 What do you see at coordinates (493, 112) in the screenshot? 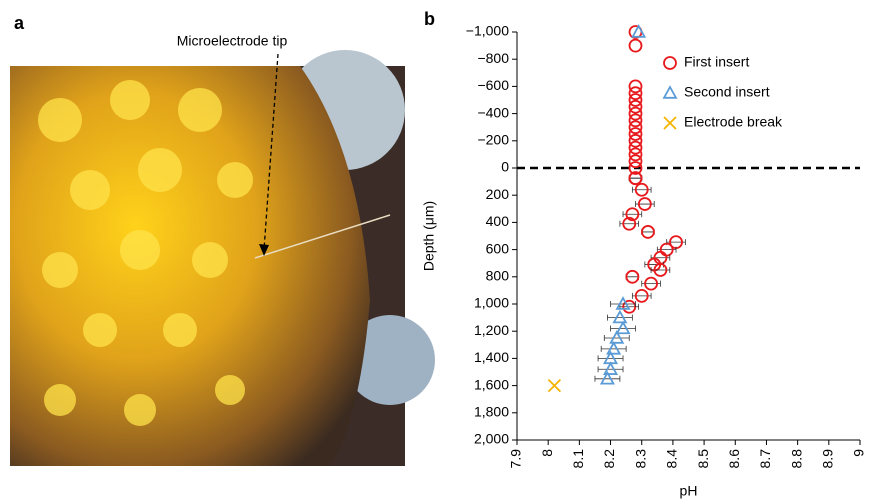
I see `y-tick-label: −400` at bounding box center [493, 112].